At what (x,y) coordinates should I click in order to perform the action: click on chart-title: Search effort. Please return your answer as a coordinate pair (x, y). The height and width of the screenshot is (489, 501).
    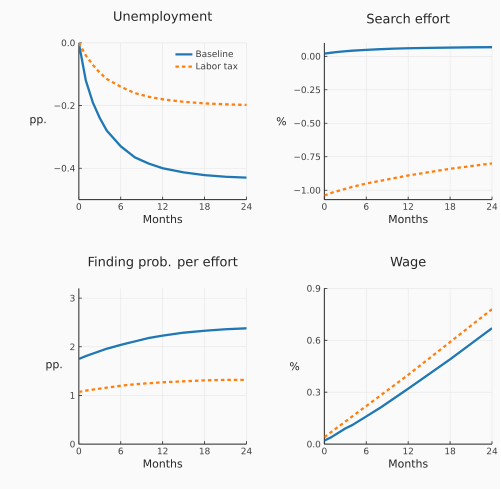
    Looking at the image, I should click on (408, 18).